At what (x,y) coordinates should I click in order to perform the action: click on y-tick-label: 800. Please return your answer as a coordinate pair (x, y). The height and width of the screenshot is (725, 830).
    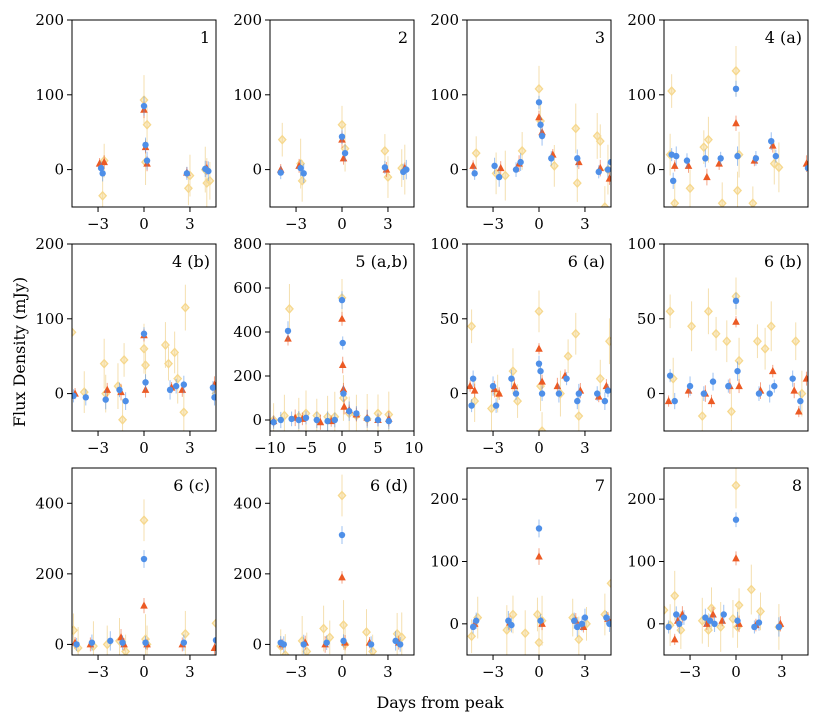
    Looking at the image, I should click on (247, 244).